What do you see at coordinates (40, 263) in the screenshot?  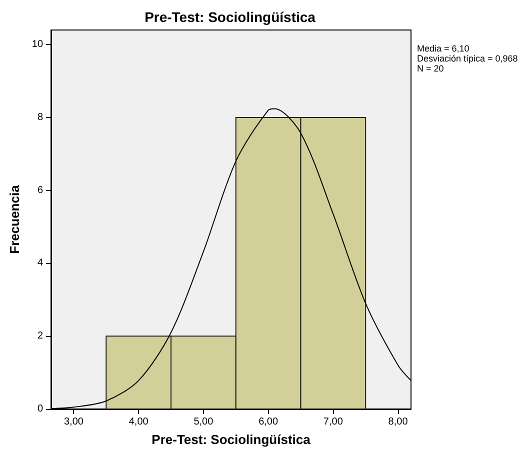 I see `y-tick-label: 4` at bounding box center [40, 263].